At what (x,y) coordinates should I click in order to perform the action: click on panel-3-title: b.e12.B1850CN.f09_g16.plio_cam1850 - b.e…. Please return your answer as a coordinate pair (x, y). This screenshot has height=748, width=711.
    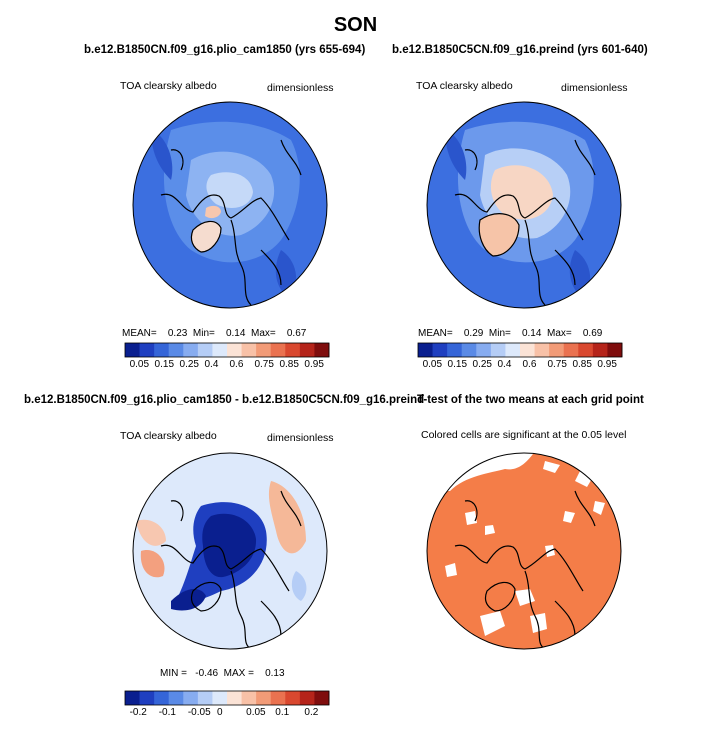
    Looking at the image, I should click on (224, 400).